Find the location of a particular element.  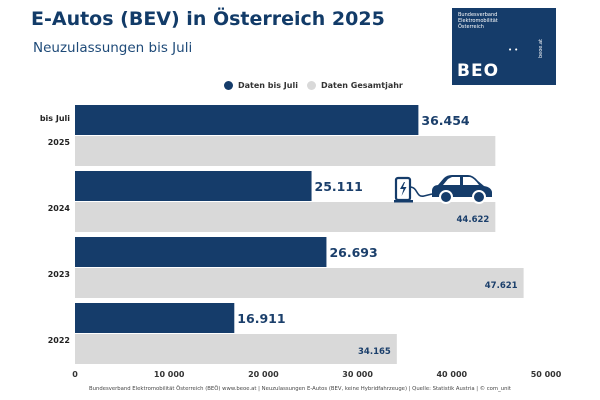

legend-item-bis-juli: Daten bis Juli is located at coordinates (261, 85).